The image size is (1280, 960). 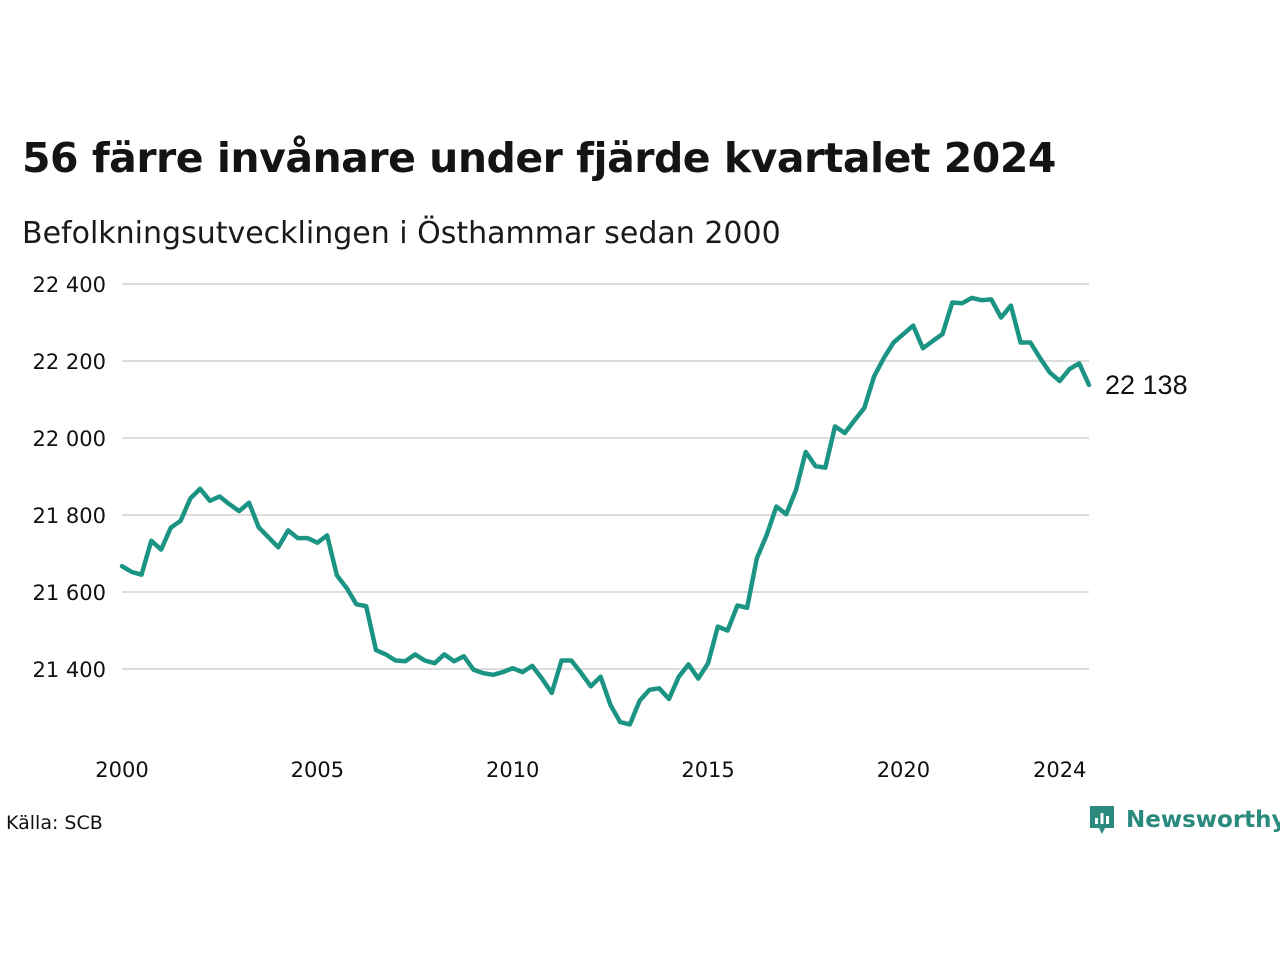 I want to click on newsworthy-brand: Newsworthy, so click(x=1184, y=820).